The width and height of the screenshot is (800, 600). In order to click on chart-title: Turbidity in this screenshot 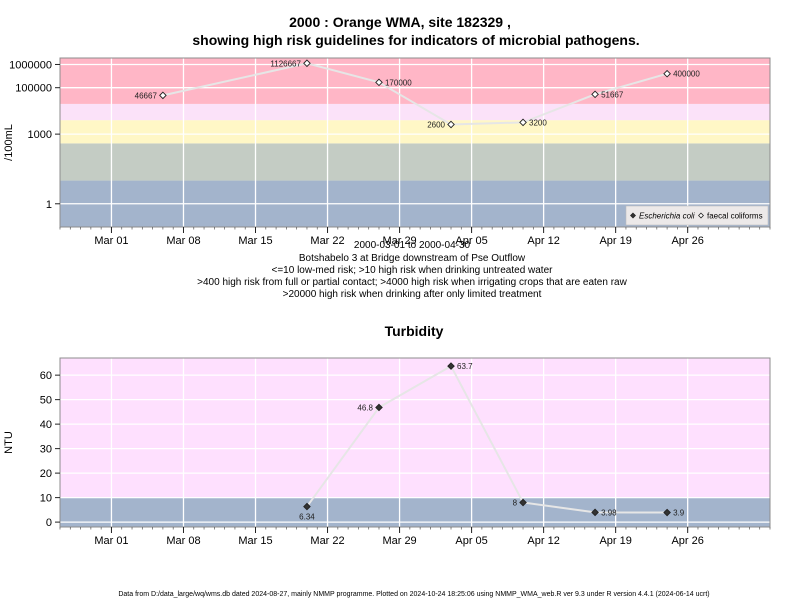, I will do `click(414, 331)`.